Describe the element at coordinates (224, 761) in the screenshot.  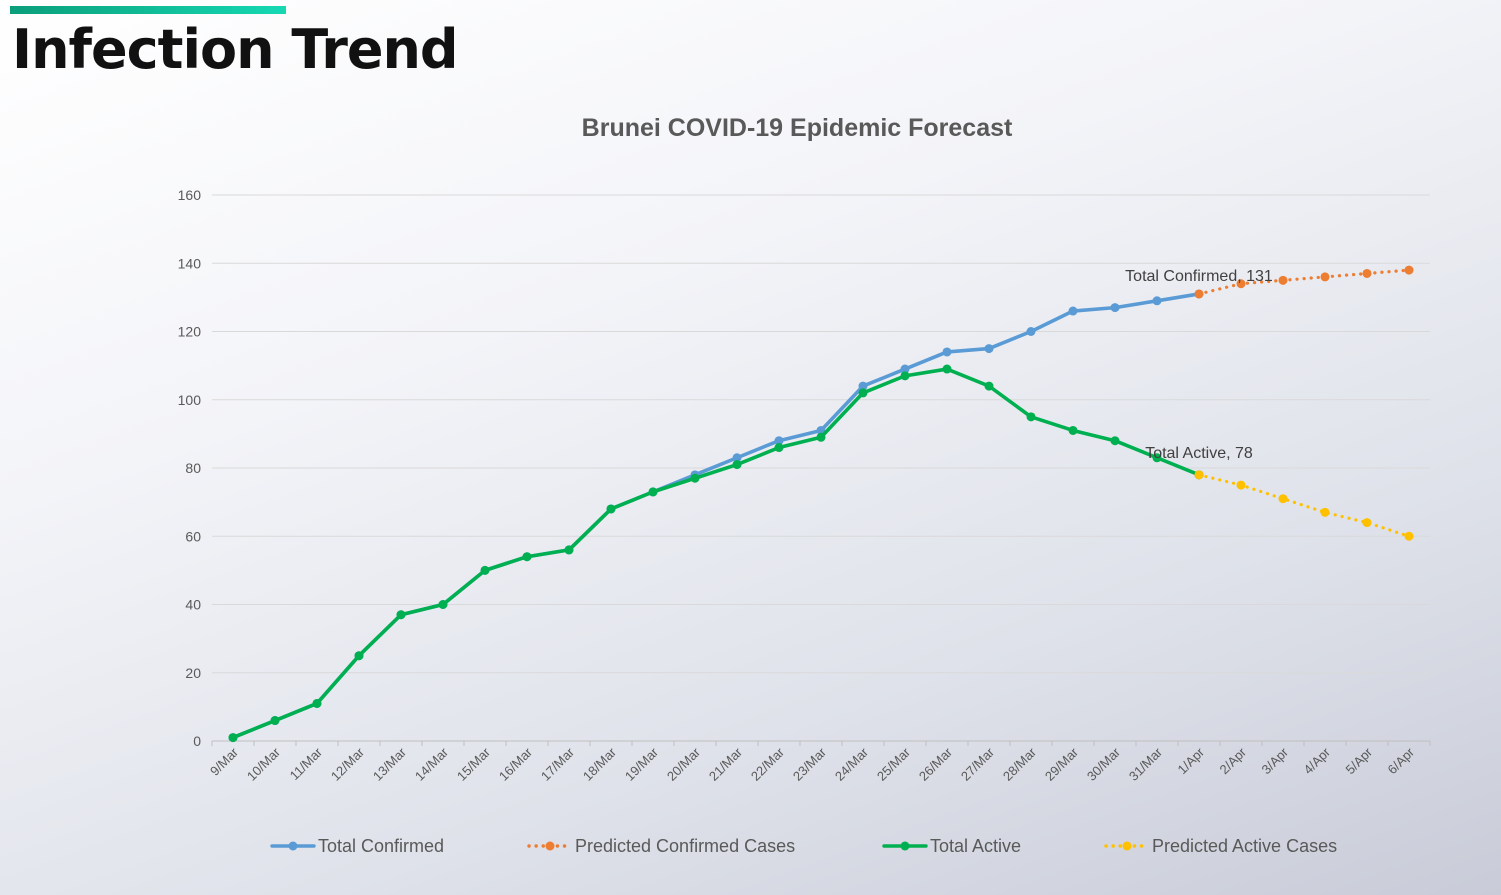
I see `x-tick-label: 9/Mar` at that location.